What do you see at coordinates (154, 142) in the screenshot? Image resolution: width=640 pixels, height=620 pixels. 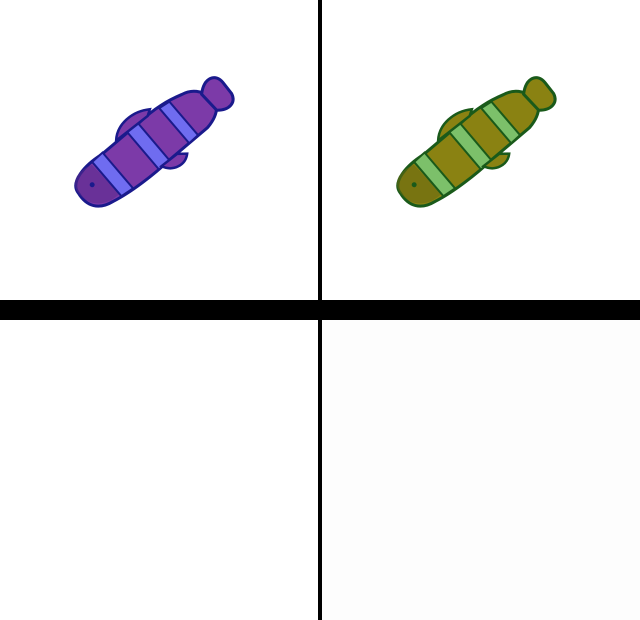 I see `fish-purple-icon` at bounding box center [154, 142].